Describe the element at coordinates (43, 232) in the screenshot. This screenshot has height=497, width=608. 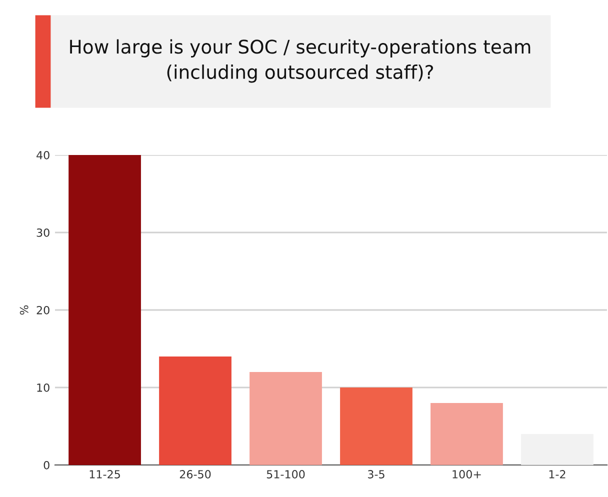
I see `y-tick-label: 30` at that location.